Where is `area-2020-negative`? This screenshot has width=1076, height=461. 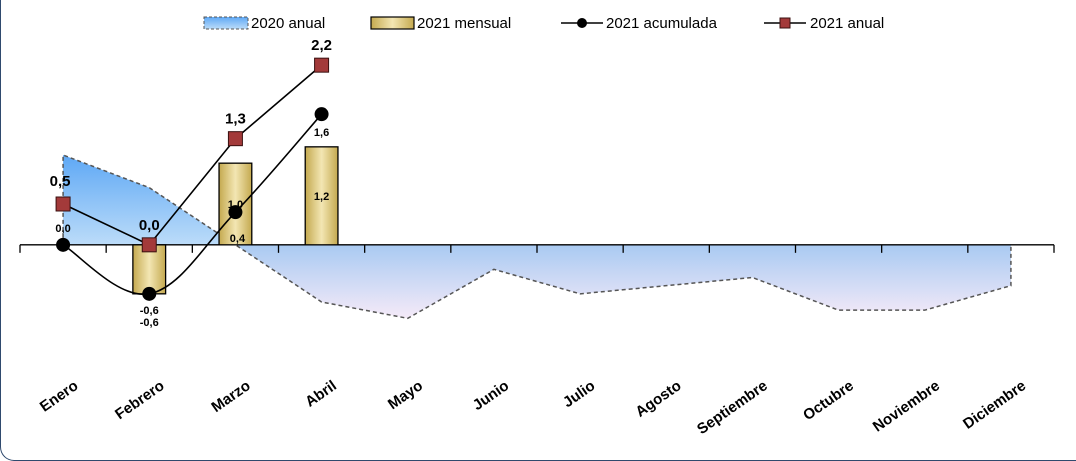 area-2020-negative is located at coordinates (537, 281).